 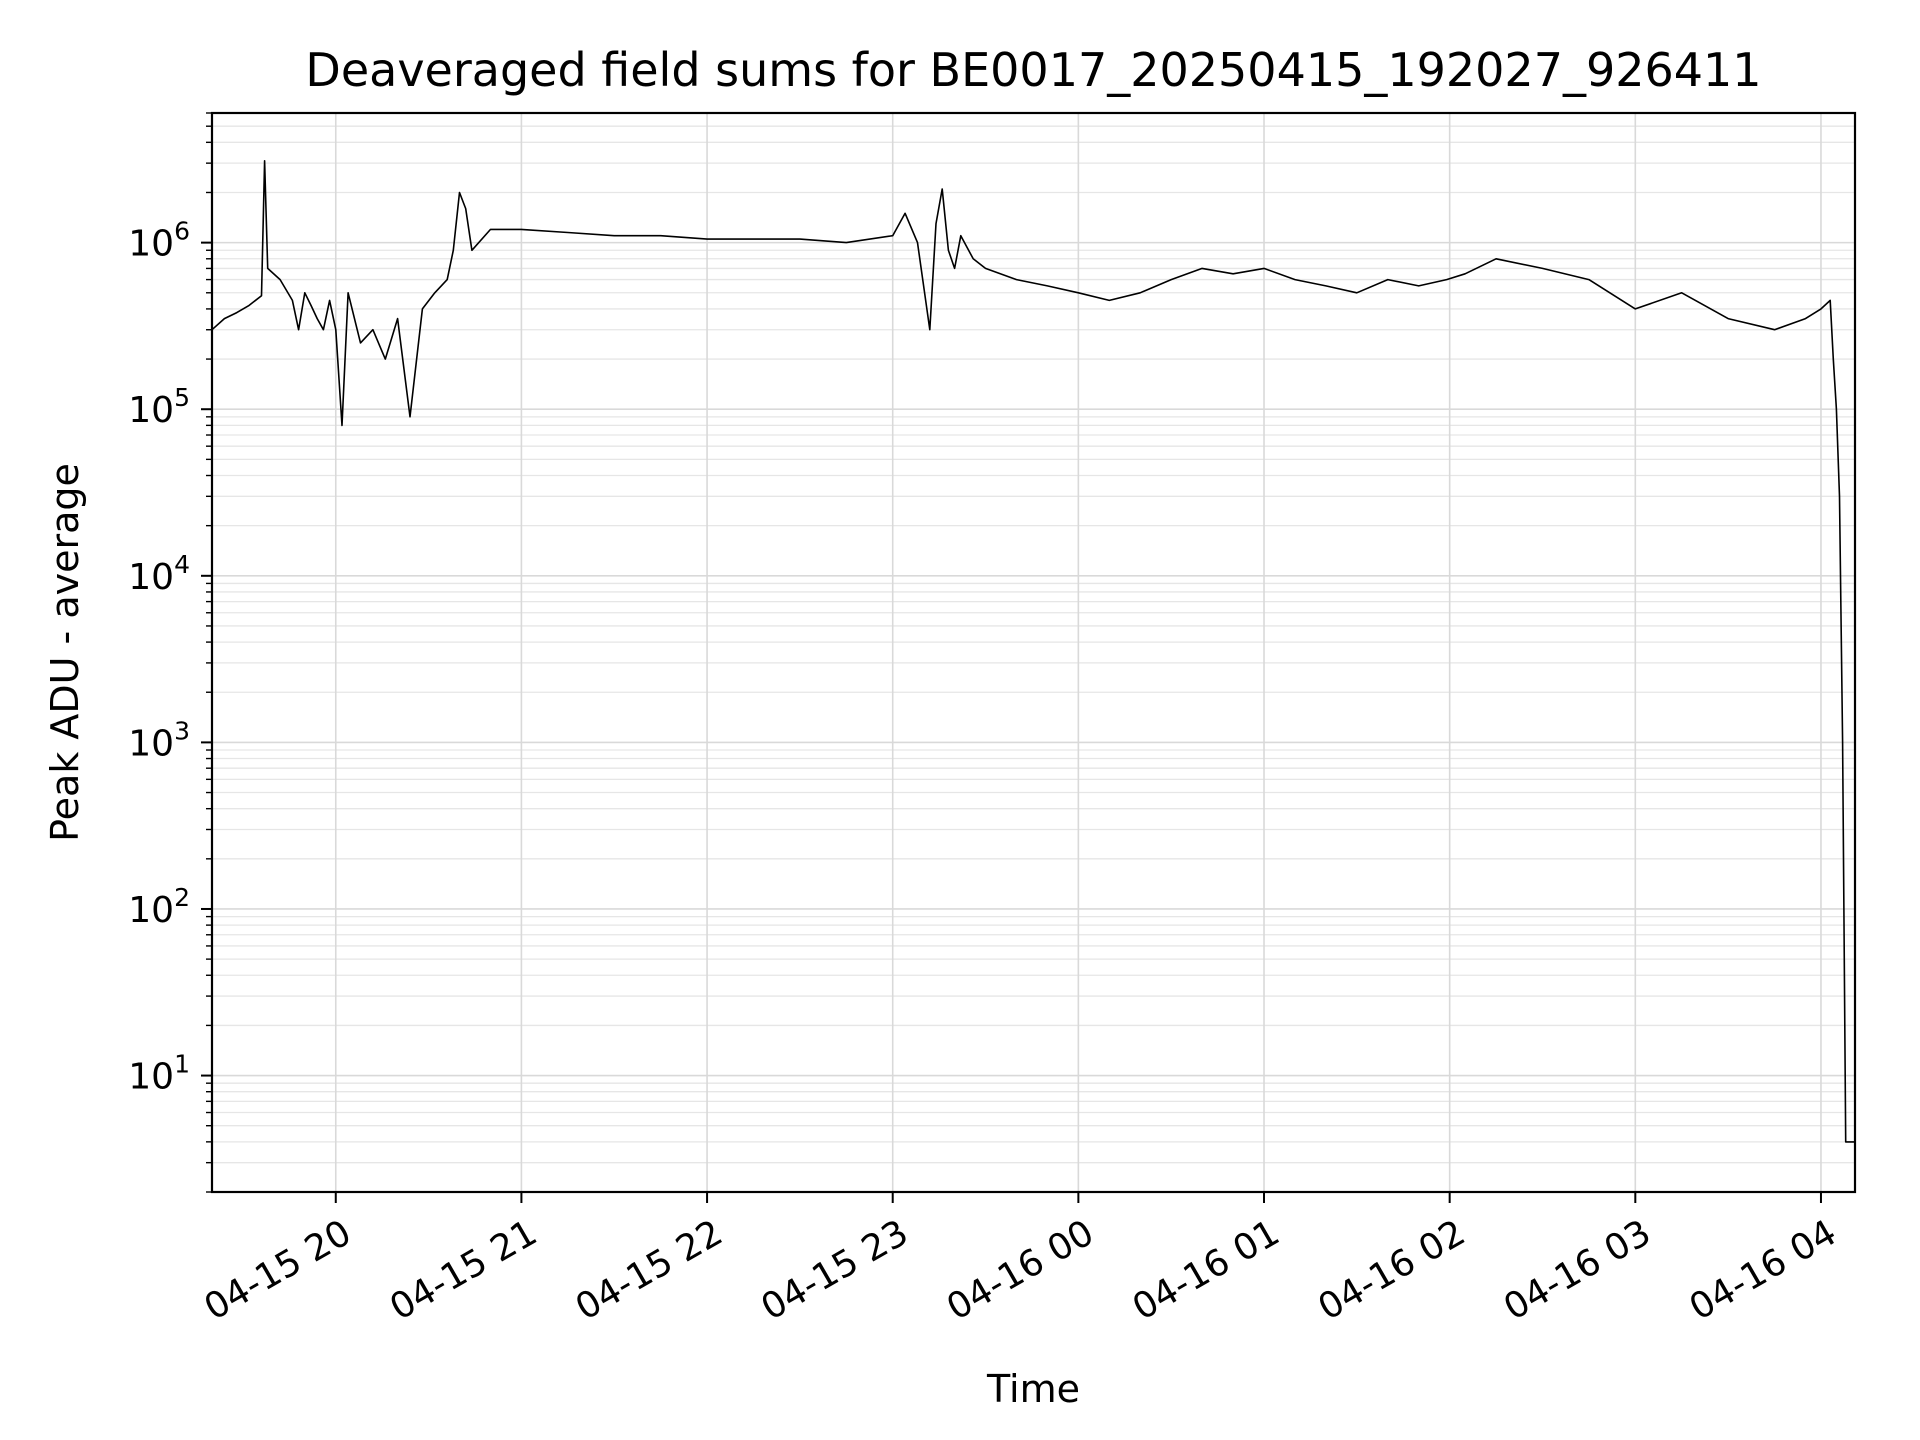 I want to click on y-tick-exponent: 4, so click(x=182, y=564).